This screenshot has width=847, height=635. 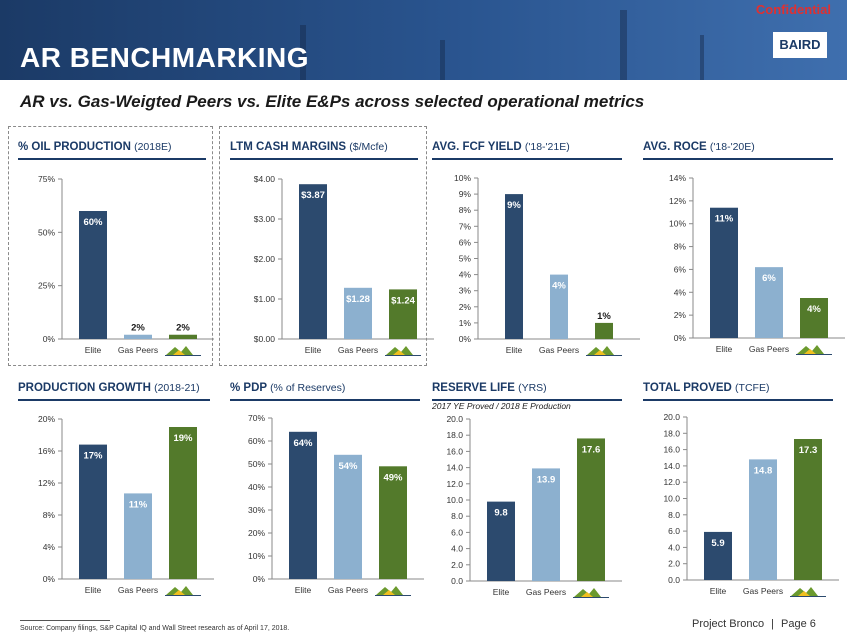 What do you see at coordinates (674, 547) in the screenshot?
I see `y-tick-label: 4.0` at bounding box center [674, 547].